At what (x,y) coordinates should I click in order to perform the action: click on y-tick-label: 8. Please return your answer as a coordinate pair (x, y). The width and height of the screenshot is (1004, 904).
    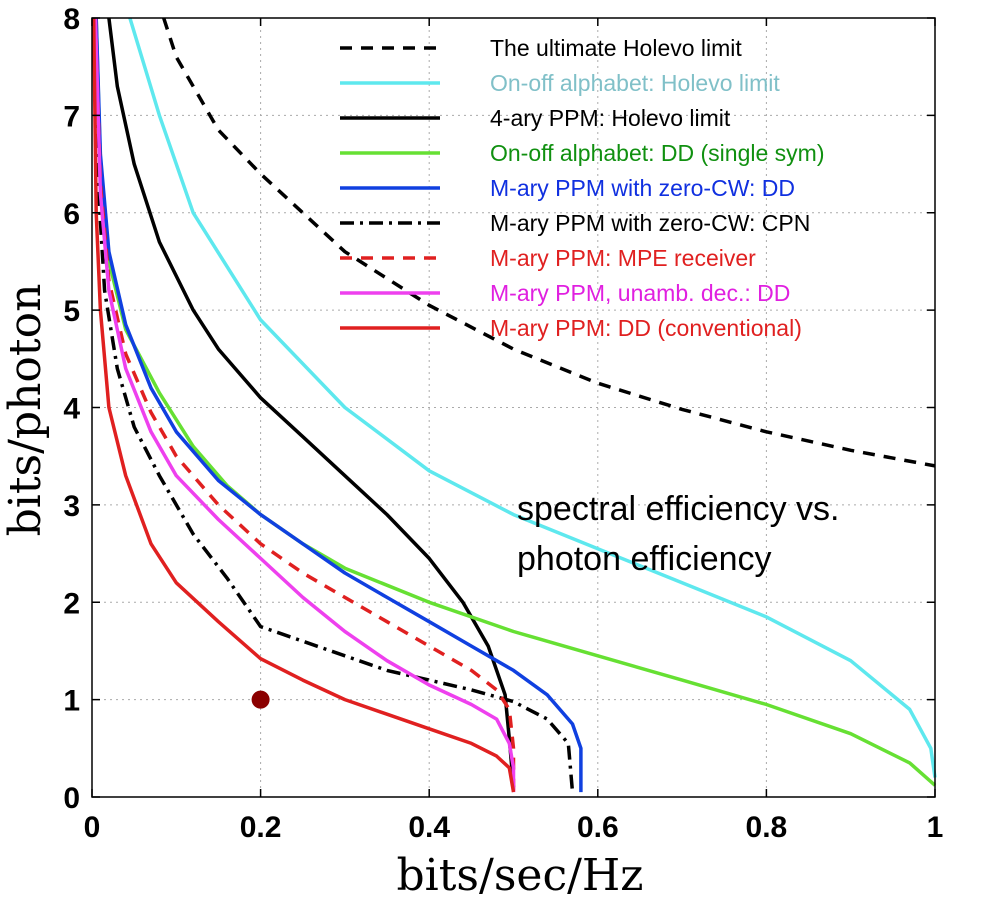
    Looking at the image, I should click on (71, 19).